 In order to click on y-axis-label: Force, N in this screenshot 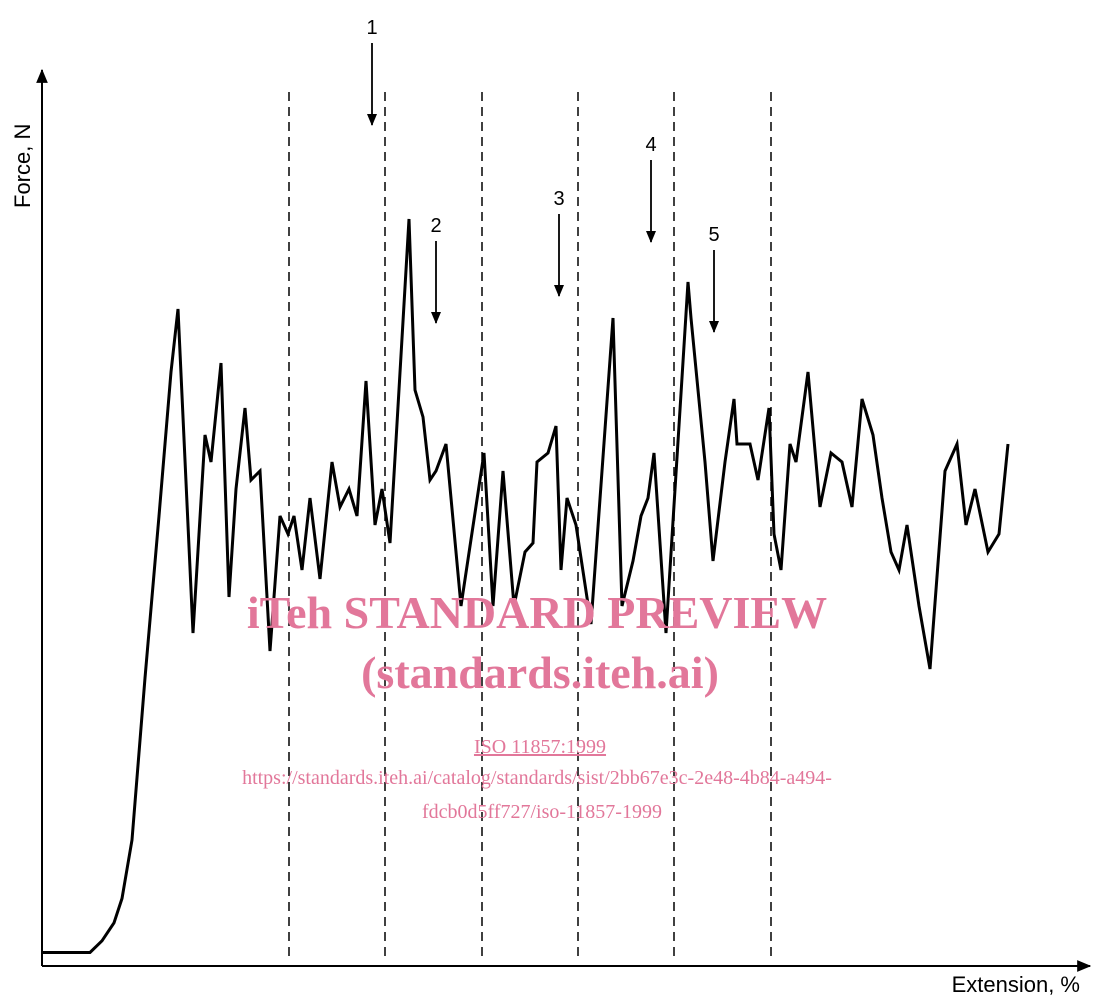, I will do `click(22, 166)`.